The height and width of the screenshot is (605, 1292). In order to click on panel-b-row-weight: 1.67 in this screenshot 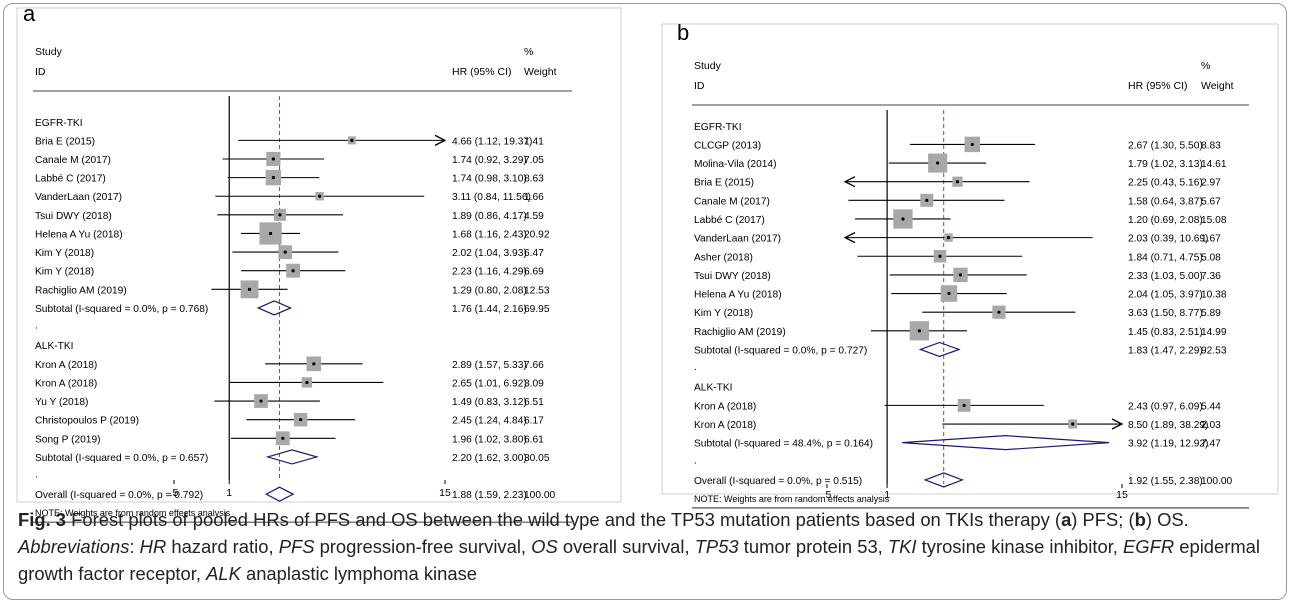, I will do `click(1211, 239)`.